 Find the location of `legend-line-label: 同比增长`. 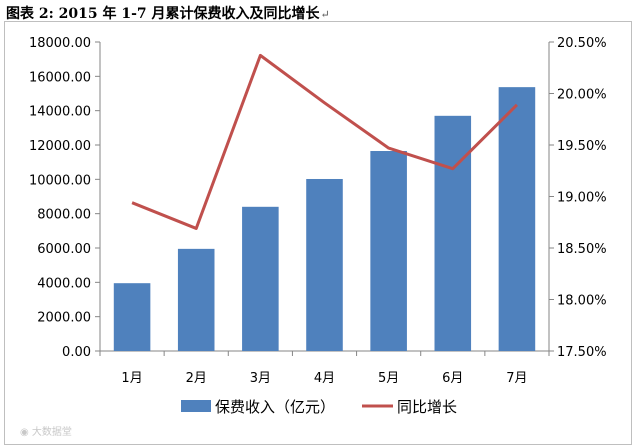

legend-line-label: 同比增长 is located at coordinates (427, 407).